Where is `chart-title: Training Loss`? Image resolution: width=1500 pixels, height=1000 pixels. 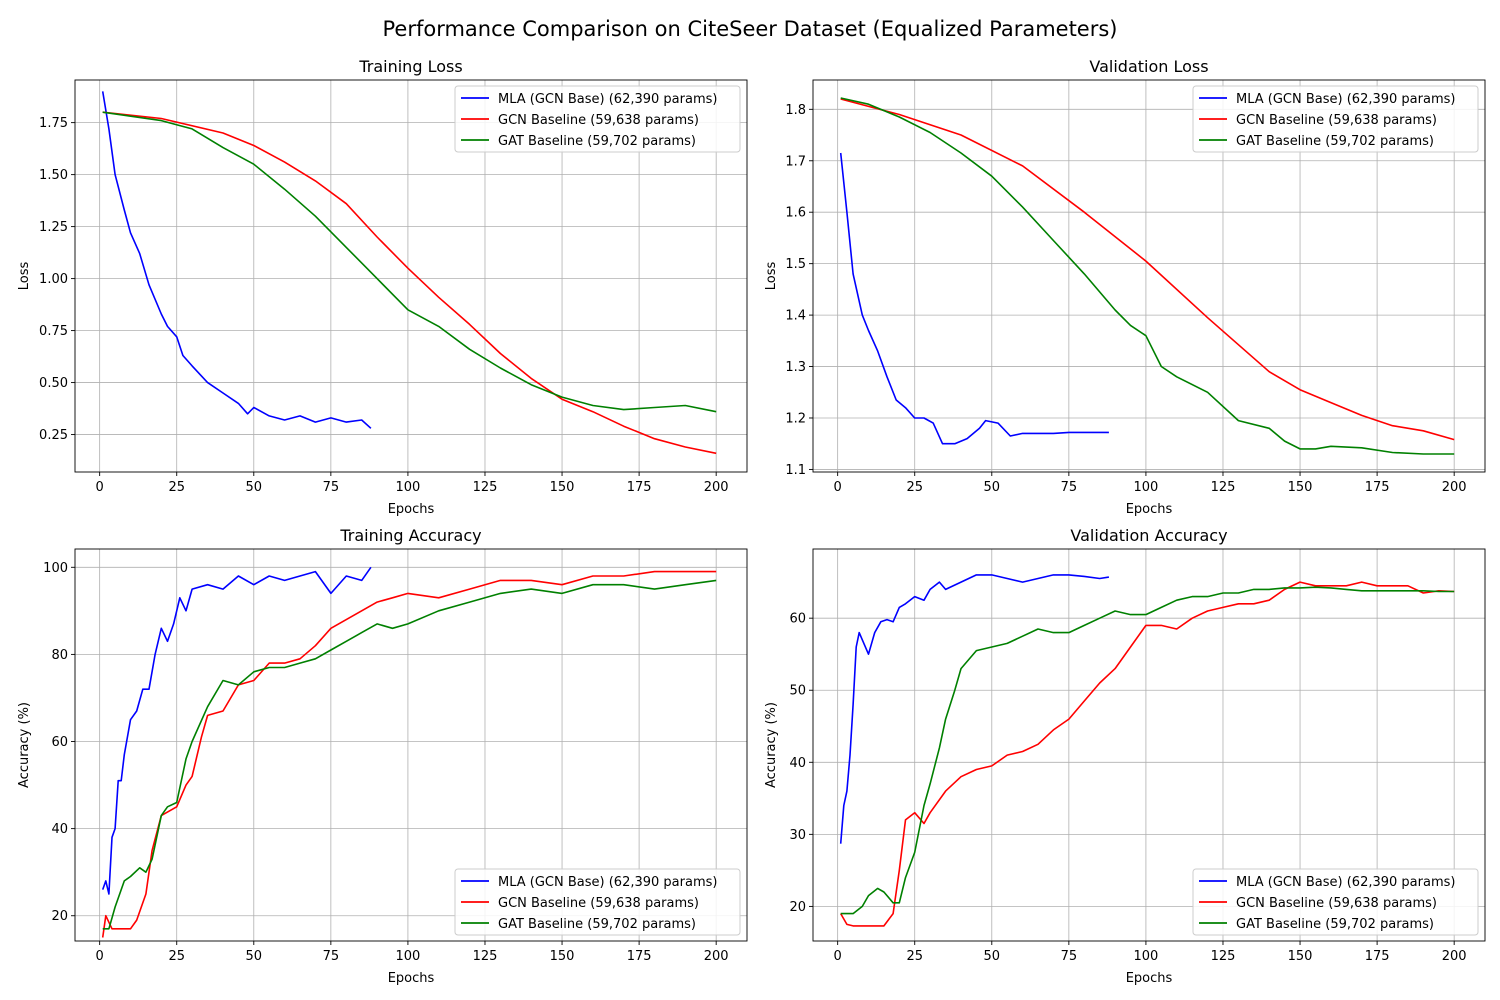 chart-title: Training Loss is located at coordinates (410, 66).